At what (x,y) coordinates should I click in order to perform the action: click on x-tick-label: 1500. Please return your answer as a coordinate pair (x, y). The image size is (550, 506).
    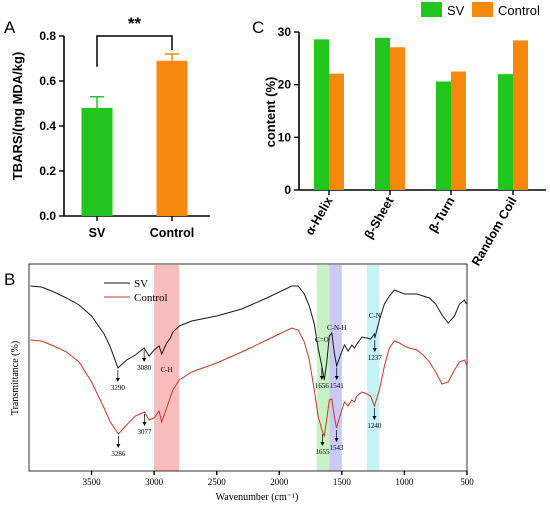
    Looking at the image, I should click on (342, 482).